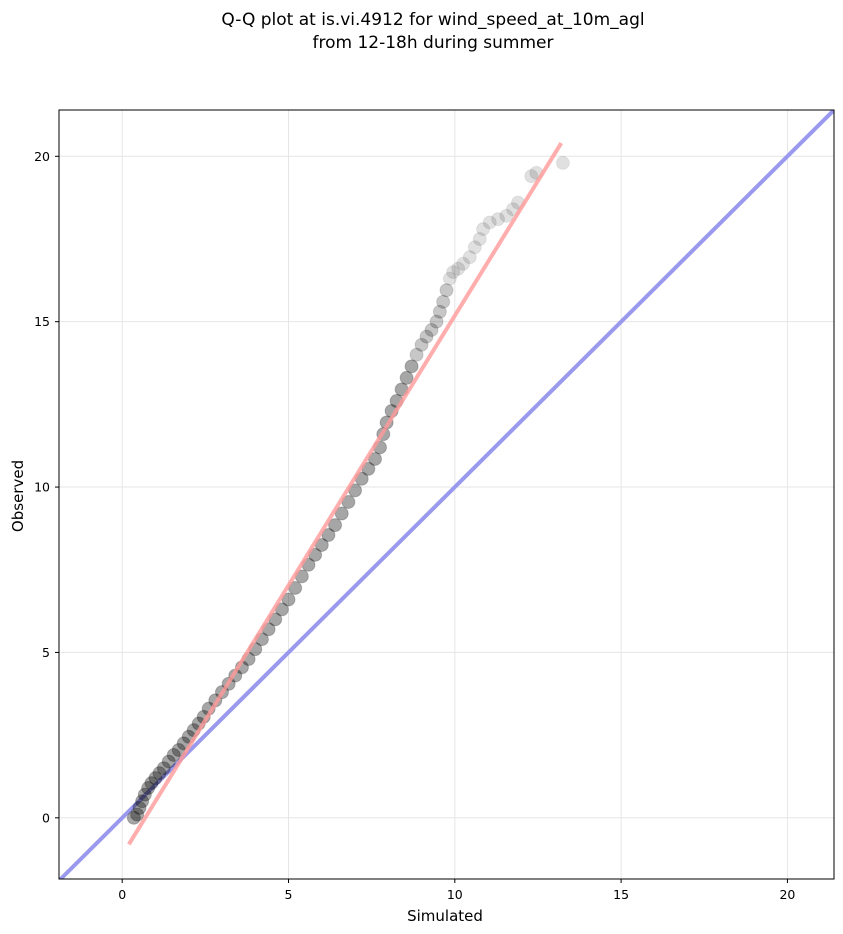 The width and height of the screenshot is (843, 934). I want to click on y-tick-label: 5, so click(46, 652).